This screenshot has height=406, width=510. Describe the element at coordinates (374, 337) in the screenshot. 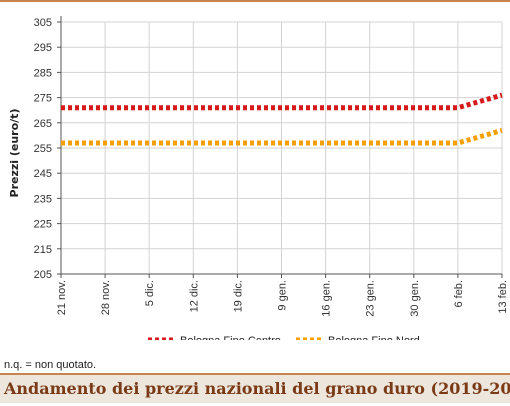

I see `legend-label: Bologna Fino Nord` at that location.